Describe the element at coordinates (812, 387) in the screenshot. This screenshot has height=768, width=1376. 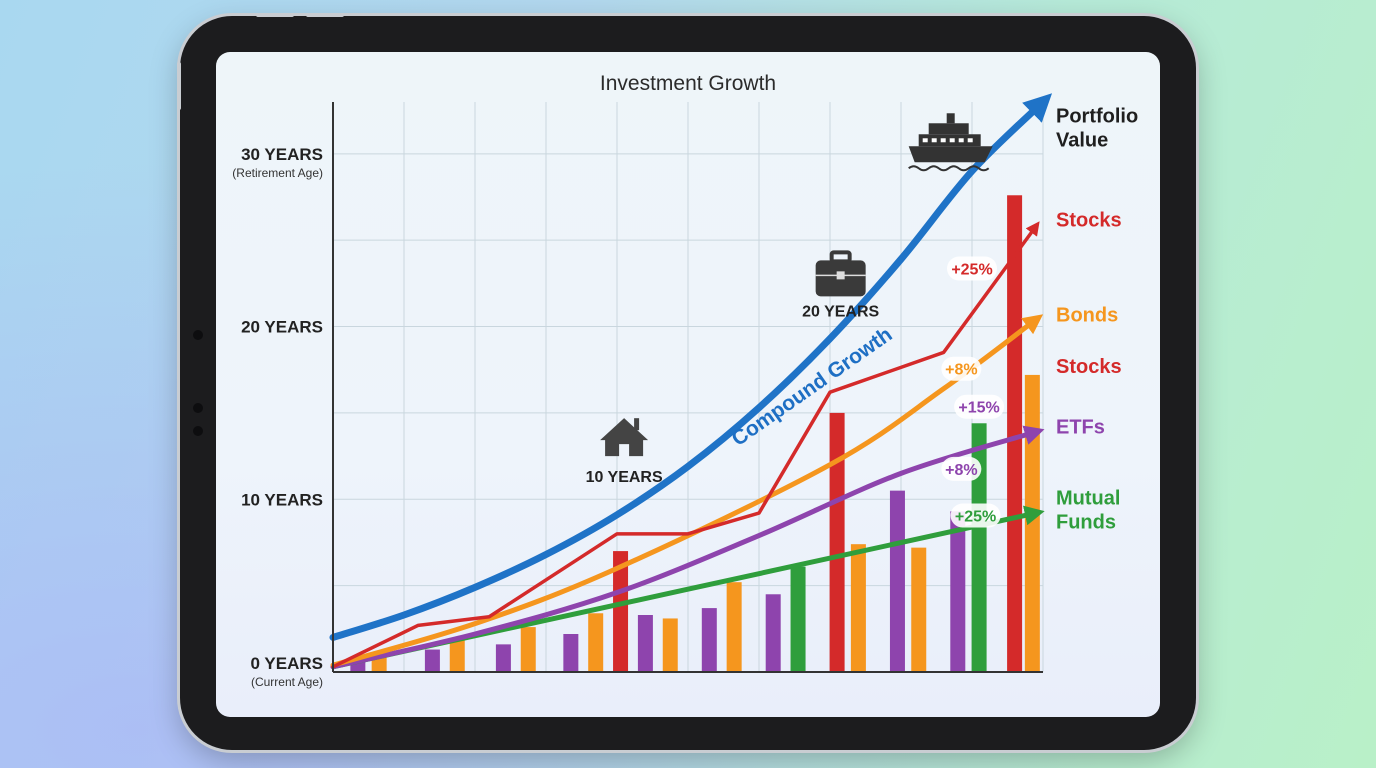
I see `compound-growth-label: Compound Growth` at that location.